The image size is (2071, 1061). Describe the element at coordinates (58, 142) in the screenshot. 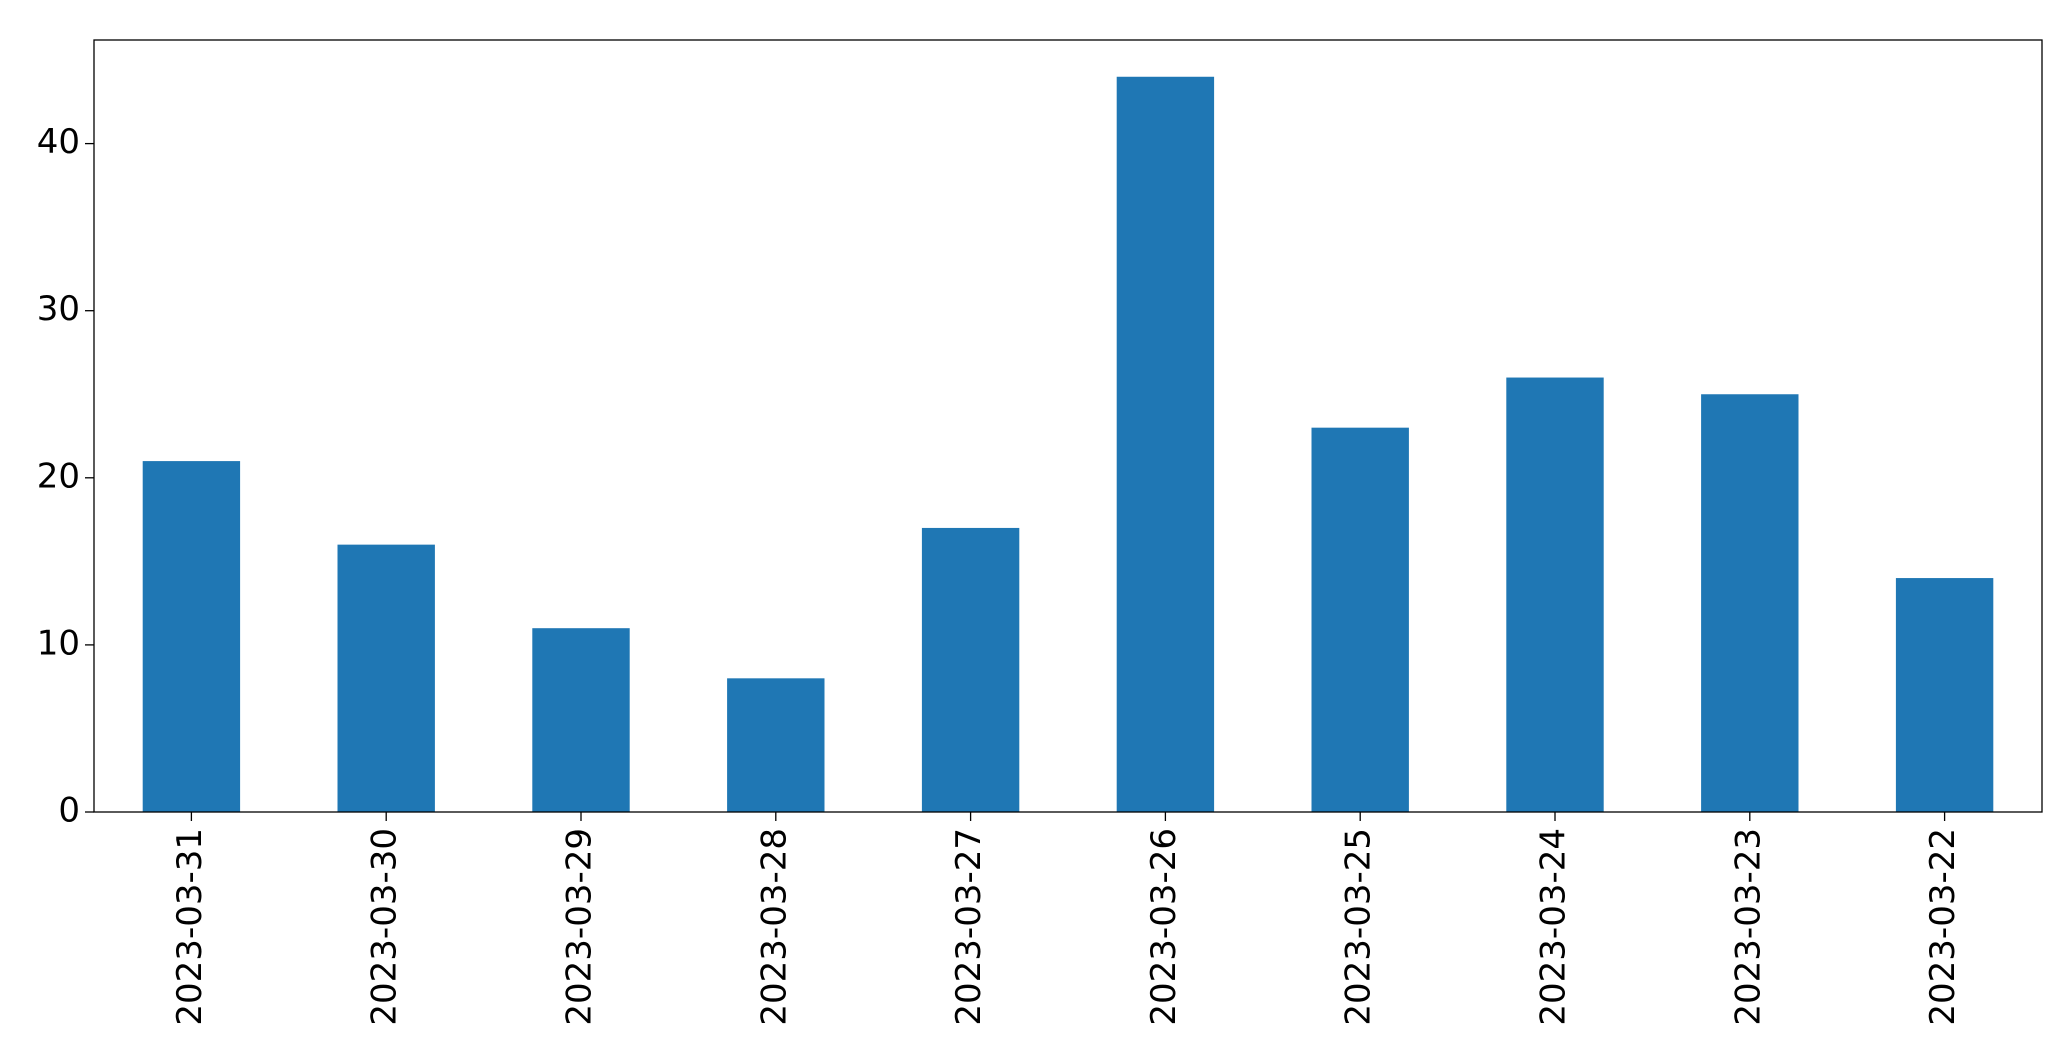

I see `y-tick-label: 40` at that location.